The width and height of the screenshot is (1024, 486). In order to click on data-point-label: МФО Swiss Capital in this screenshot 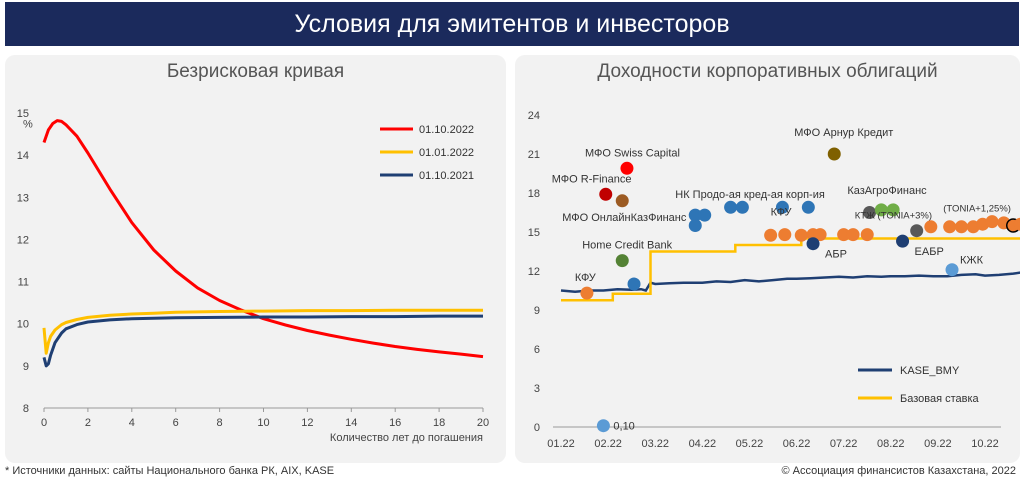, I will do `click(632, 153)`.